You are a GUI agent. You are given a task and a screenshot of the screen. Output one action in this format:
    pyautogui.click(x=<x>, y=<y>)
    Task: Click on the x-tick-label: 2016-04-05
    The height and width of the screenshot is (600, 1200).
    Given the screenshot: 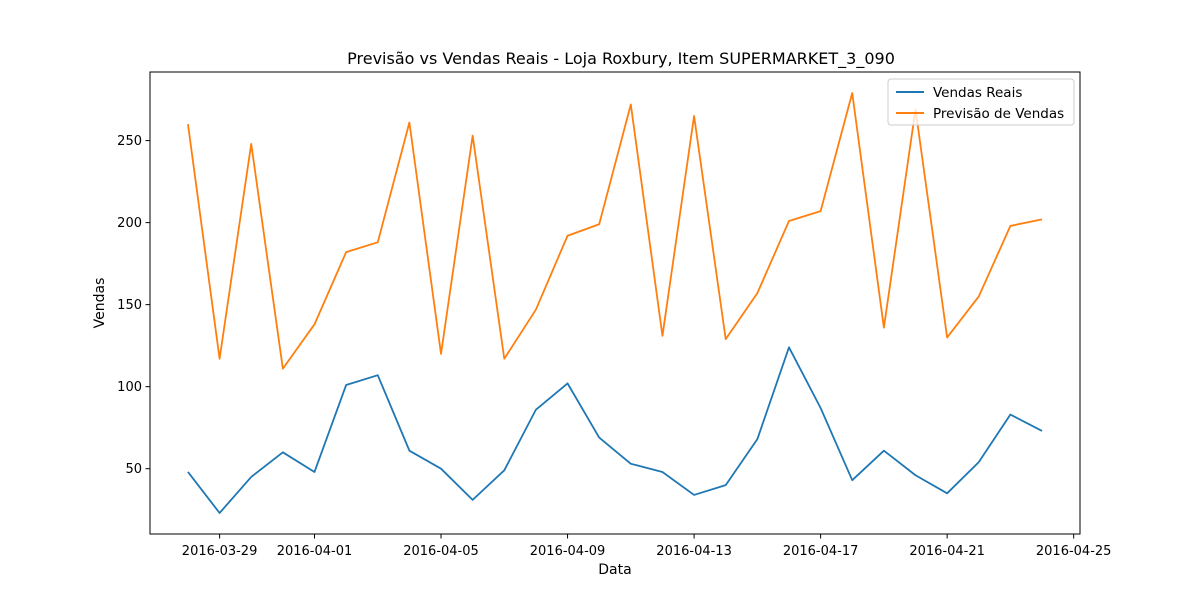 What is the action you would take?
    pyautogui.click(x=441, y=551)
    